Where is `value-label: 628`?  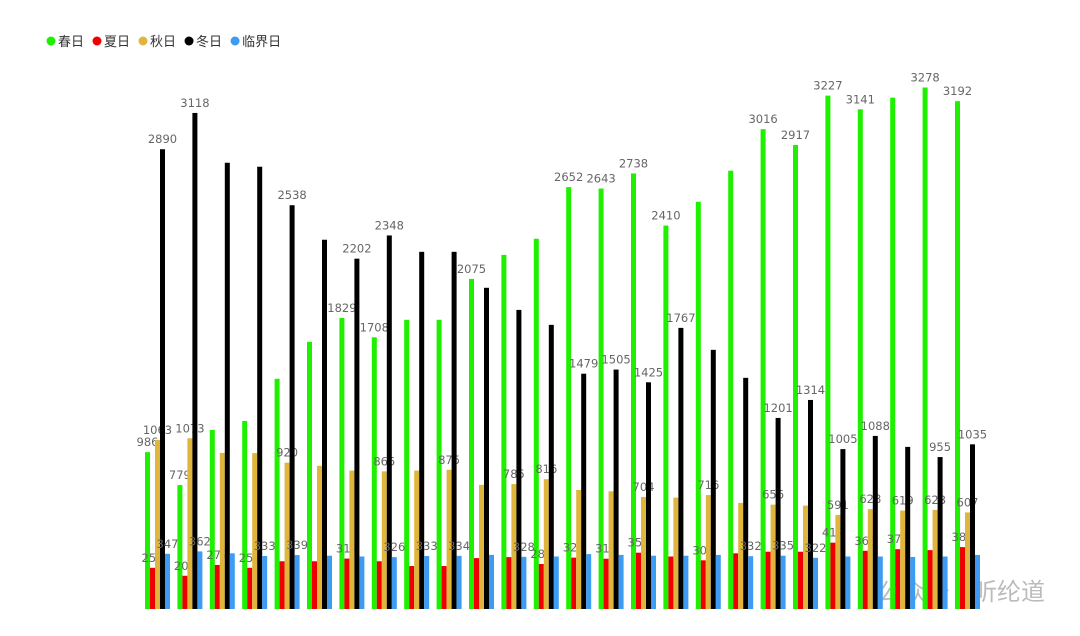
value-label: 628 is located at coordinates (870, 499).